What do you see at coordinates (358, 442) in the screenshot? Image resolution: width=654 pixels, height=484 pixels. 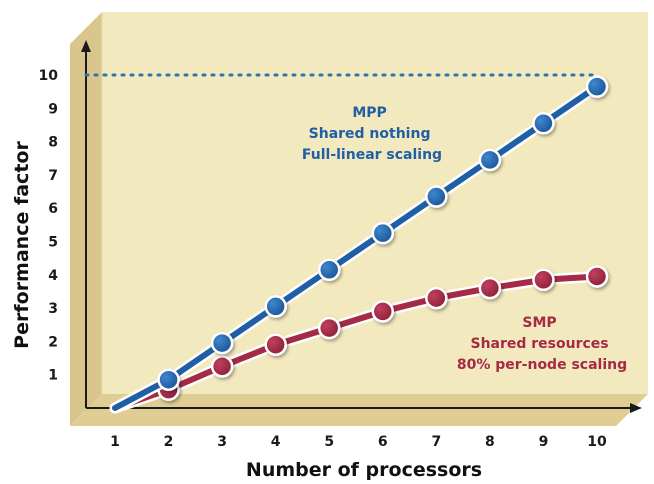 I see `x-tick-labels: 1 2 3 4 5 6 7 8 9 10` at bounding box center [358, 442].